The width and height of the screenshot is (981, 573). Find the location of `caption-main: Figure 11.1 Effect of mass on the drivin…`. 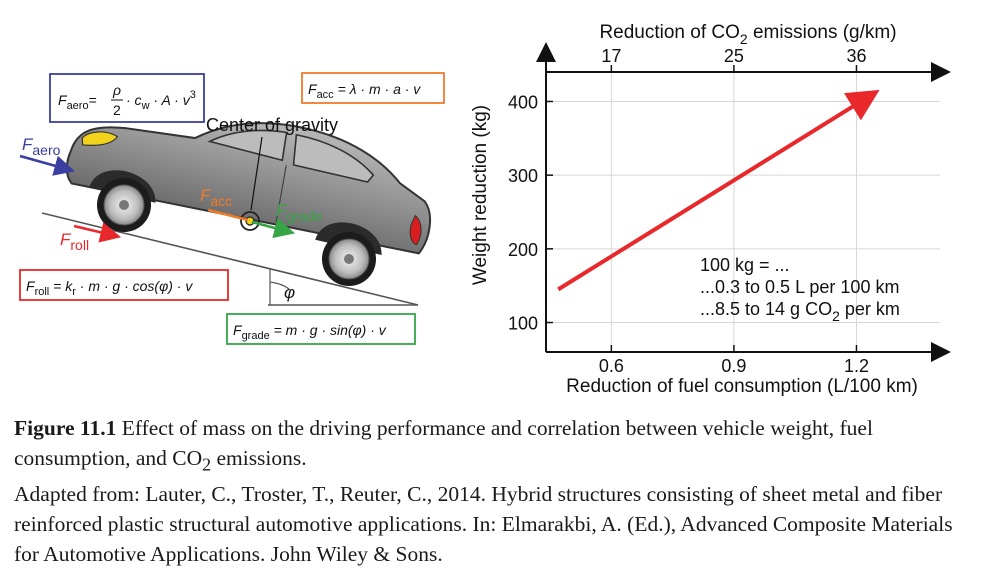

caption-main: Figure 11.1 Effect of mass on the drivin… is located at coordinates (491, 446).